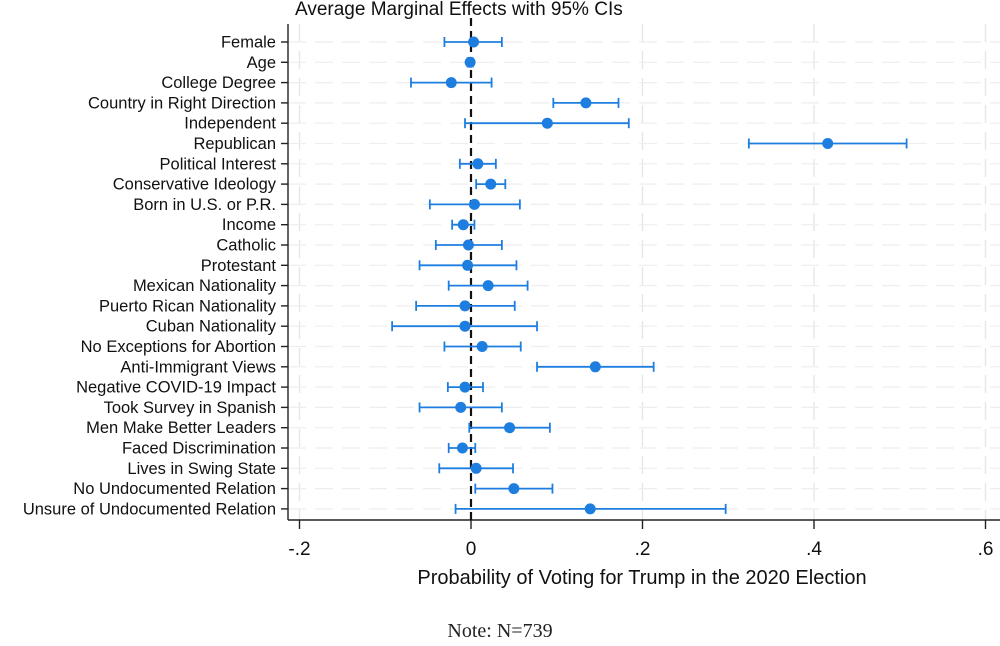 This screenshot has height=646, width=1000. What do you see at coordinates (261, 63) in the screenshot?
I see `variable-label: Age` at bounding box center [261, 63].